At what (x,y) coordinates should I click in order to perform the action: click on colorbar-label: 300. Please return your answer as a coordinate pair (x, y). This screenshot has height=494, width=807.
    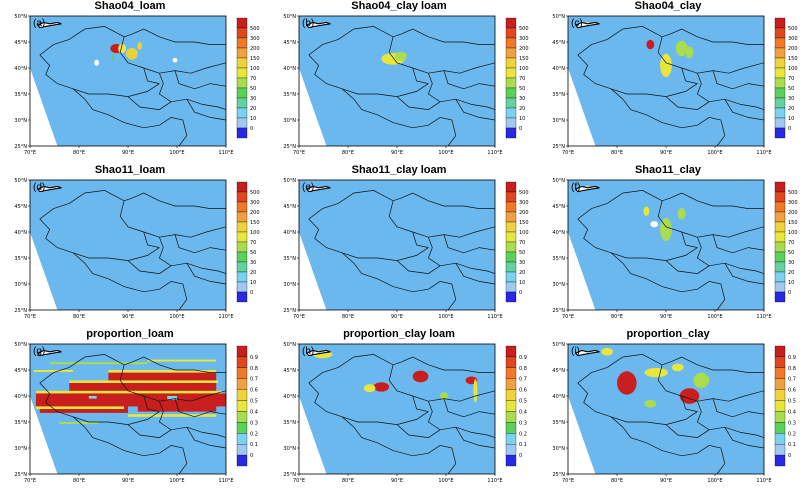
    Looking at the image, I should click on (793, 39).